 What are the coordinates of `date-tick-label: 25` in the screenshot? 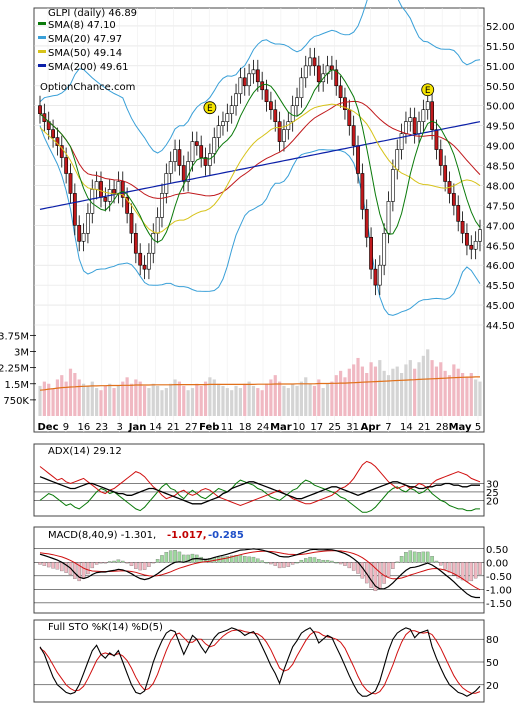 It's located at (334, 427).